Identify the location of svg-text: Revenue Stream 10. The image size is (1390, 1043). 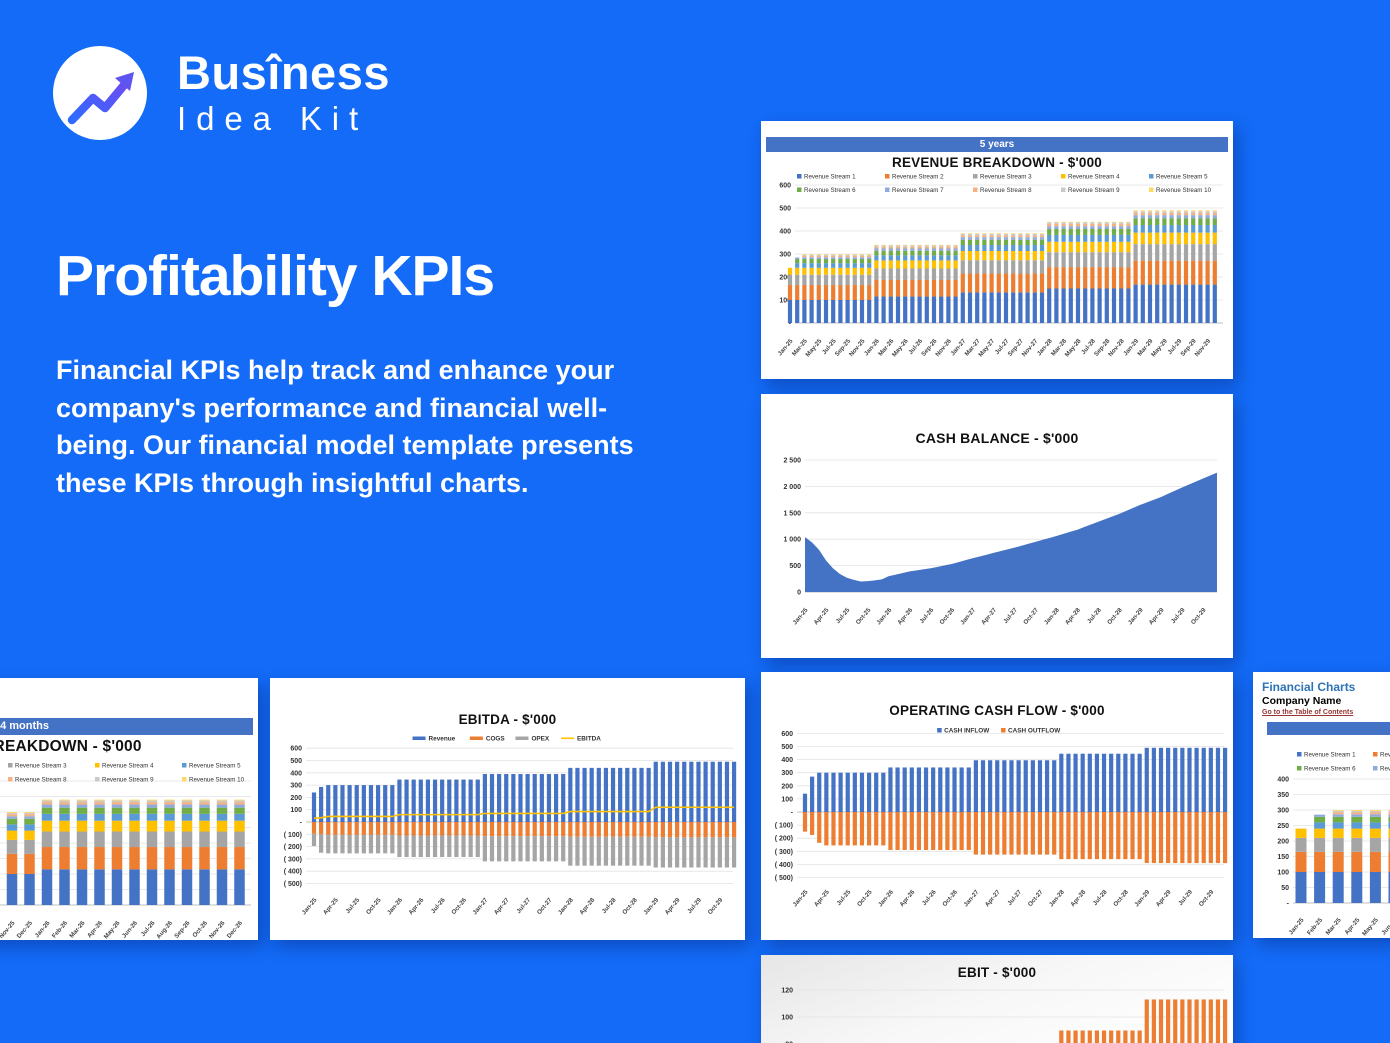
(1184, 190).